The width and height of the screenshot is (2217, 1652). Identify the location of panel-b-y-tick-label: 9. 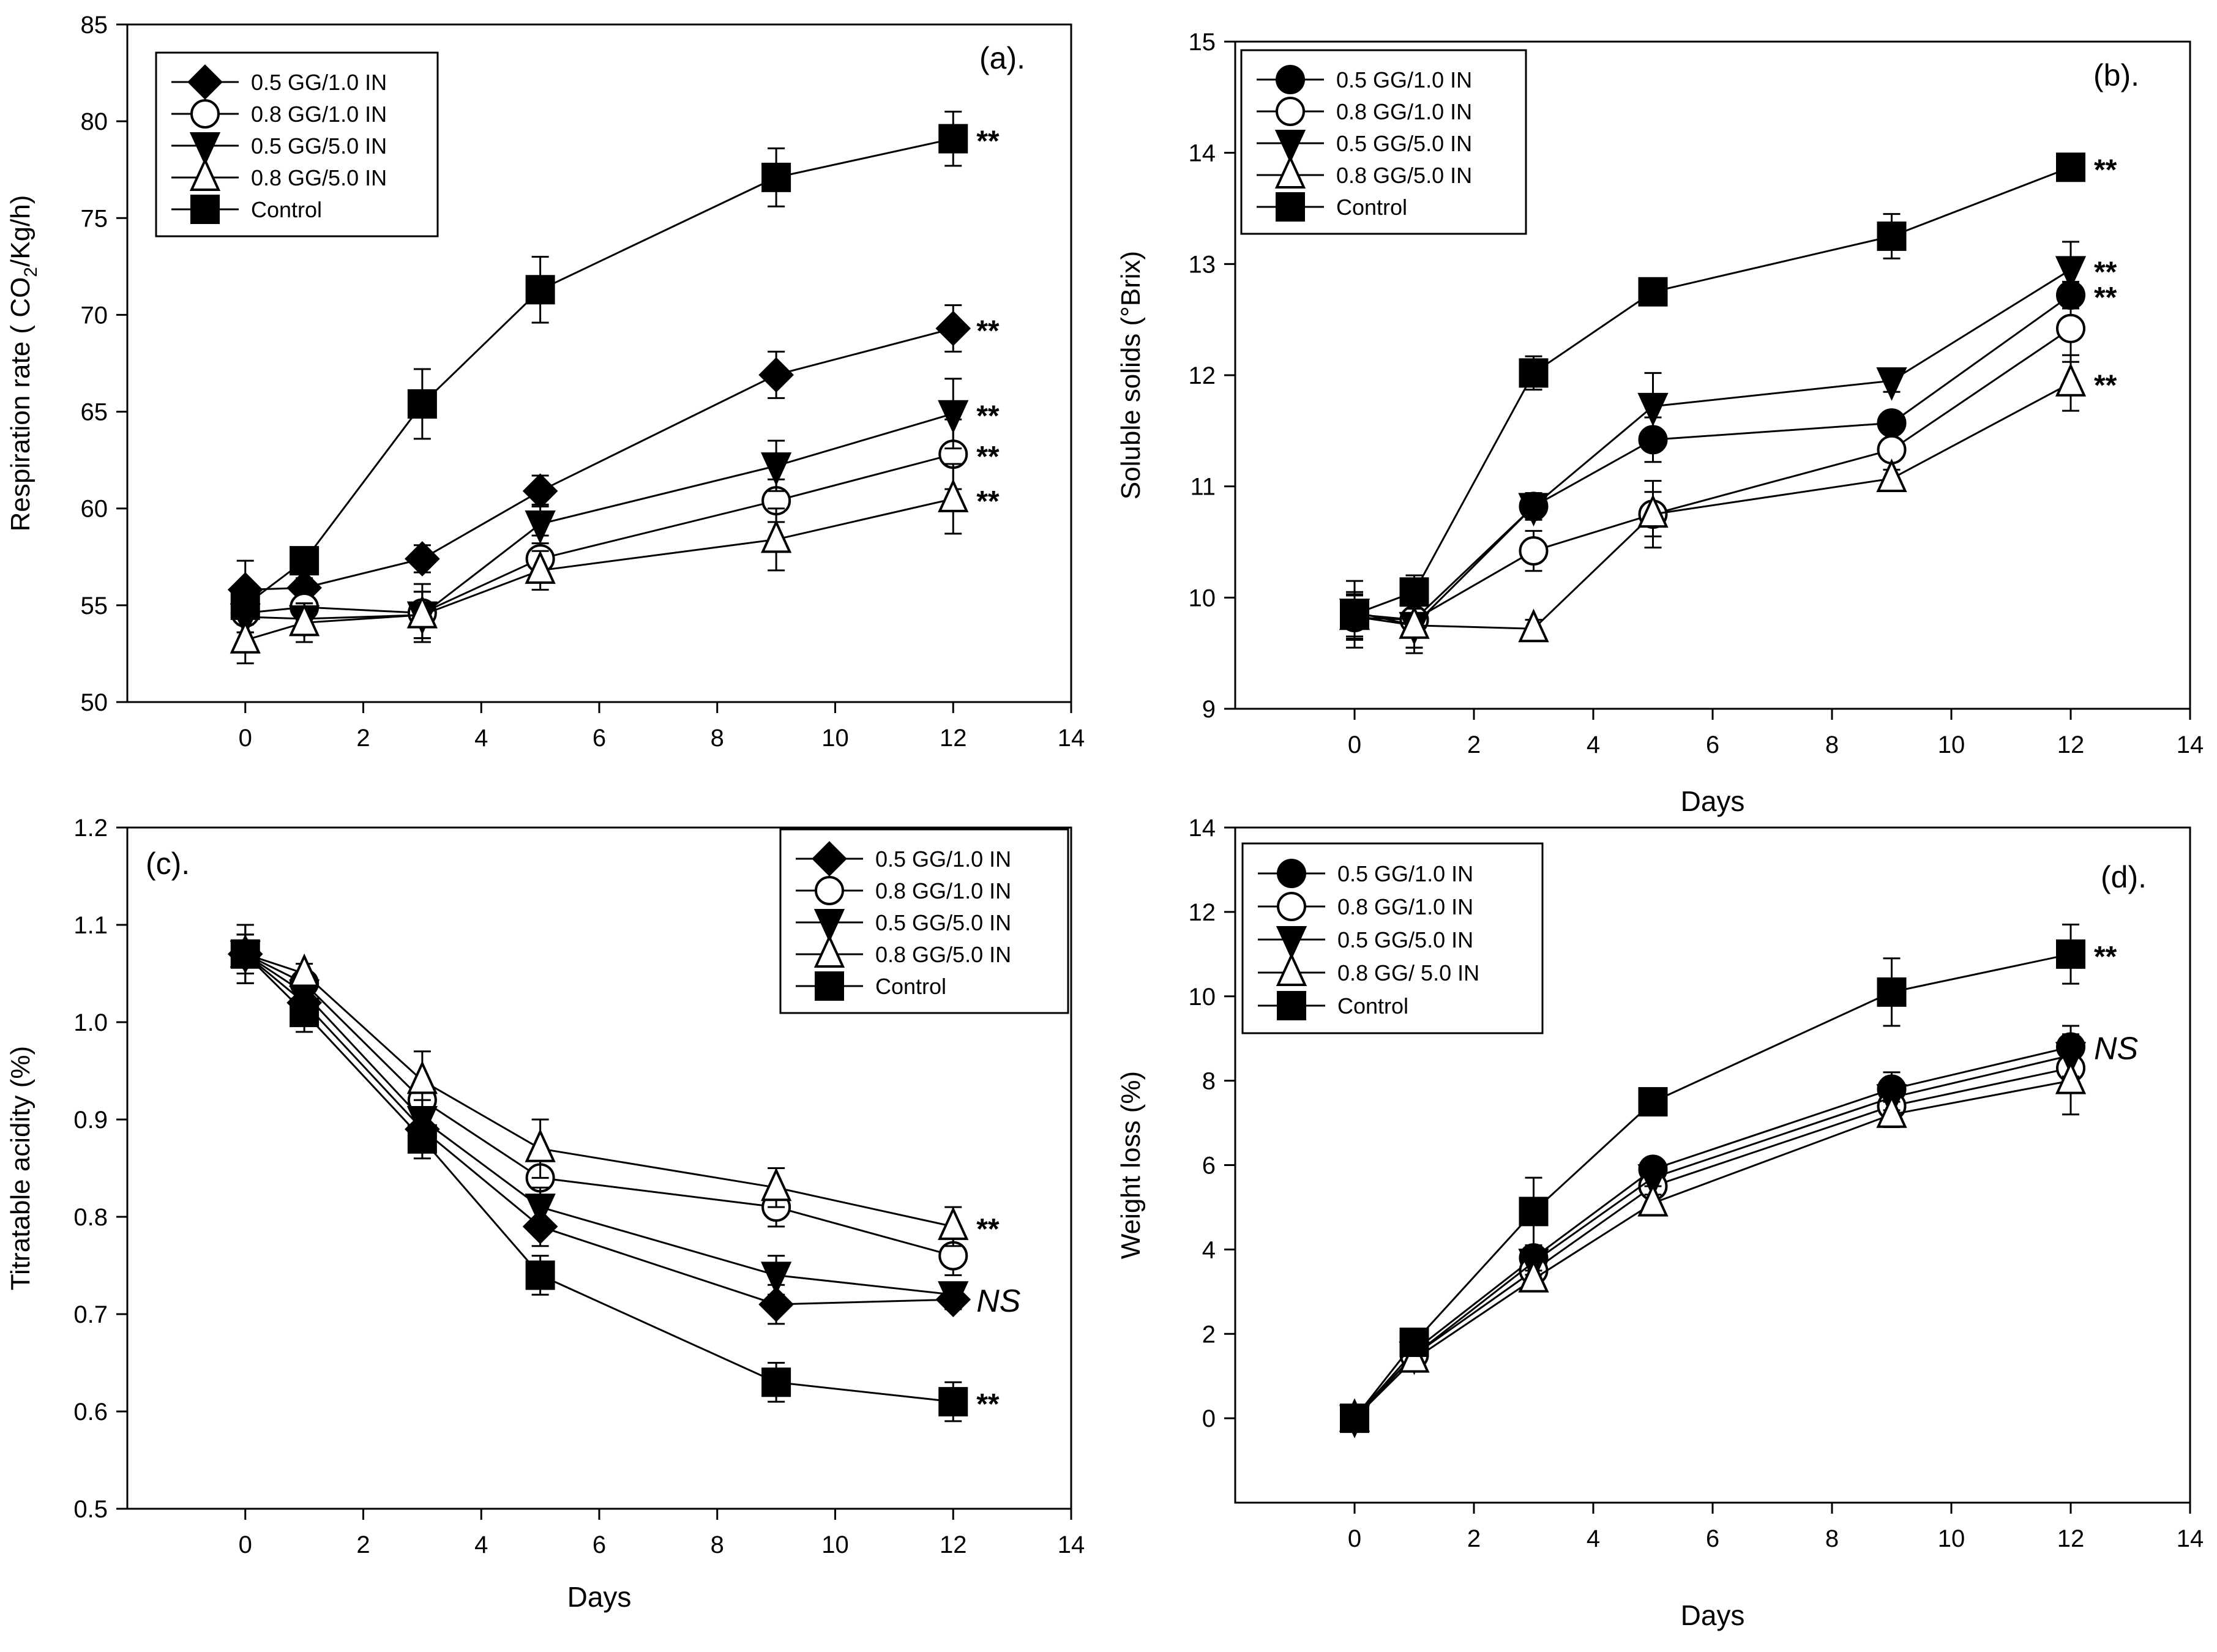
(1209, 709).